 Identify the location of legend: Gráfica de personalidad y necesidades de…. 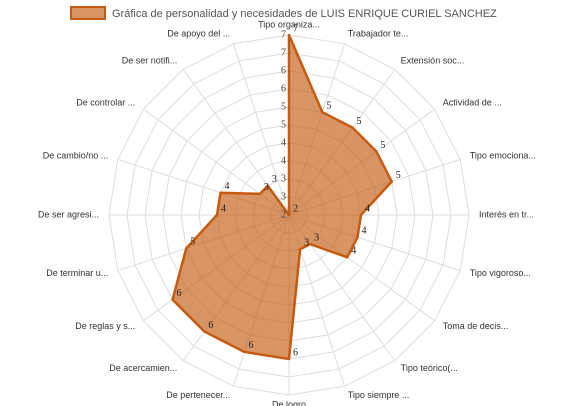
(283, 13).